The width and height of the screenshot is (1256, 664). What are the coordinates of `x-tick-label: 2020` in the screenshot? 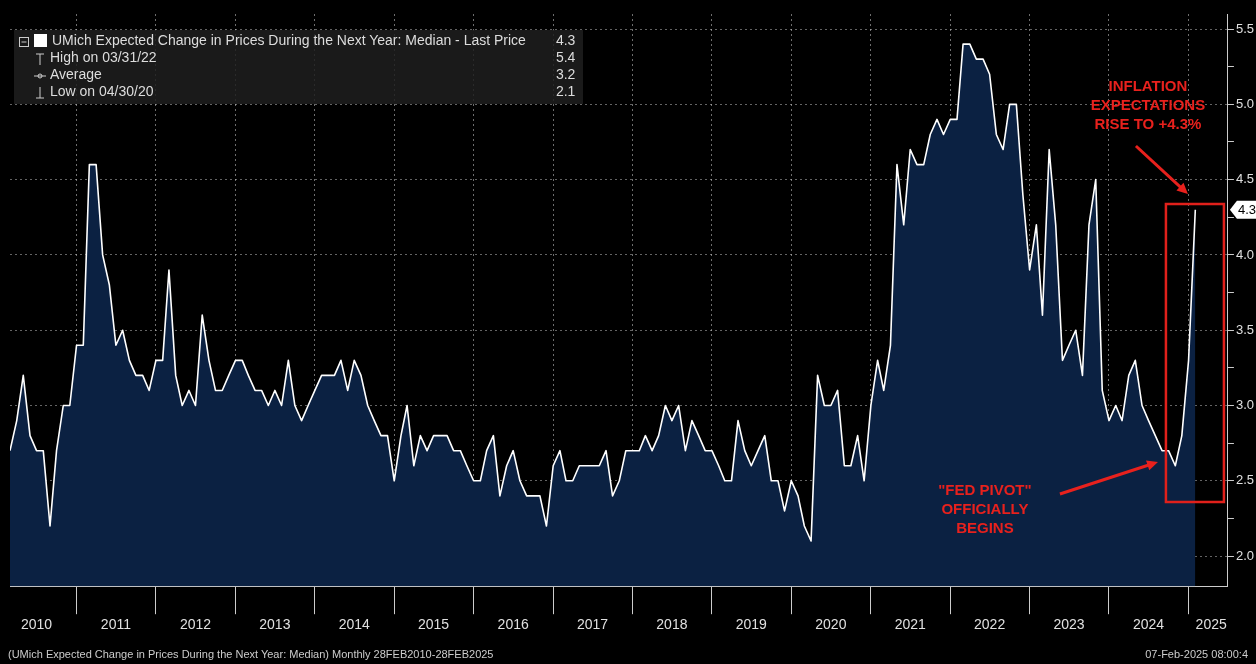 It's located at (831, 624).